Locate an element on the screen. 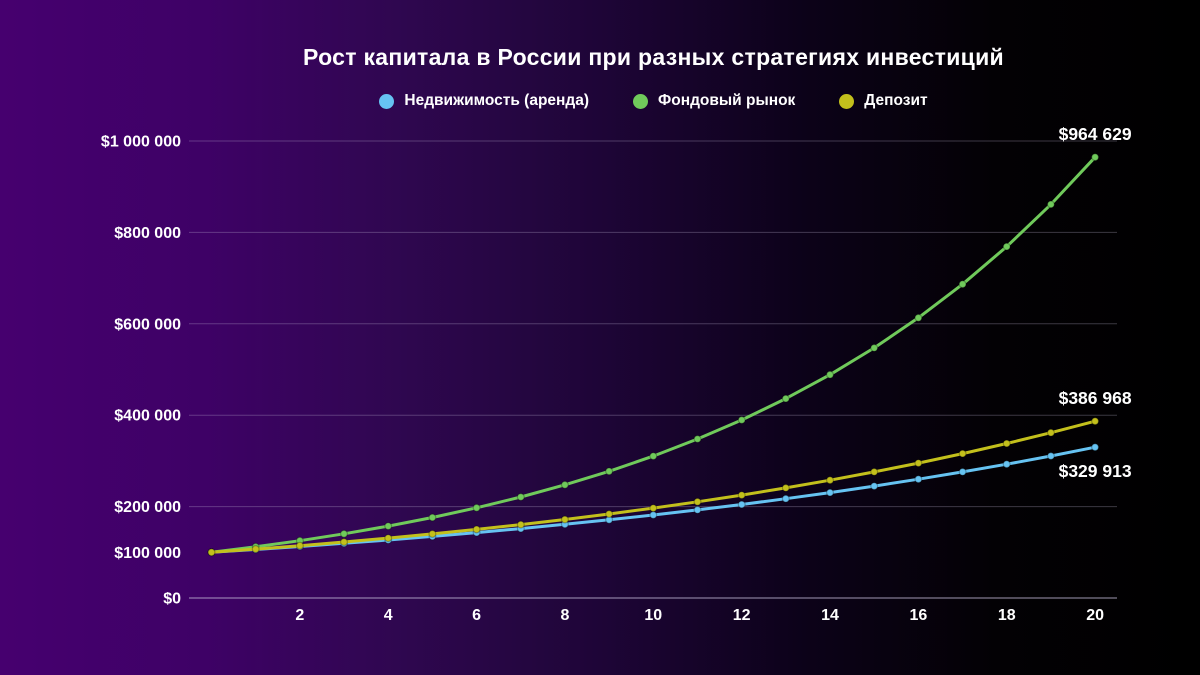 The width and height of the screenshot is (1200, 675). legend-item-1: Фондовый рынок is located at coordinates (714, 101).